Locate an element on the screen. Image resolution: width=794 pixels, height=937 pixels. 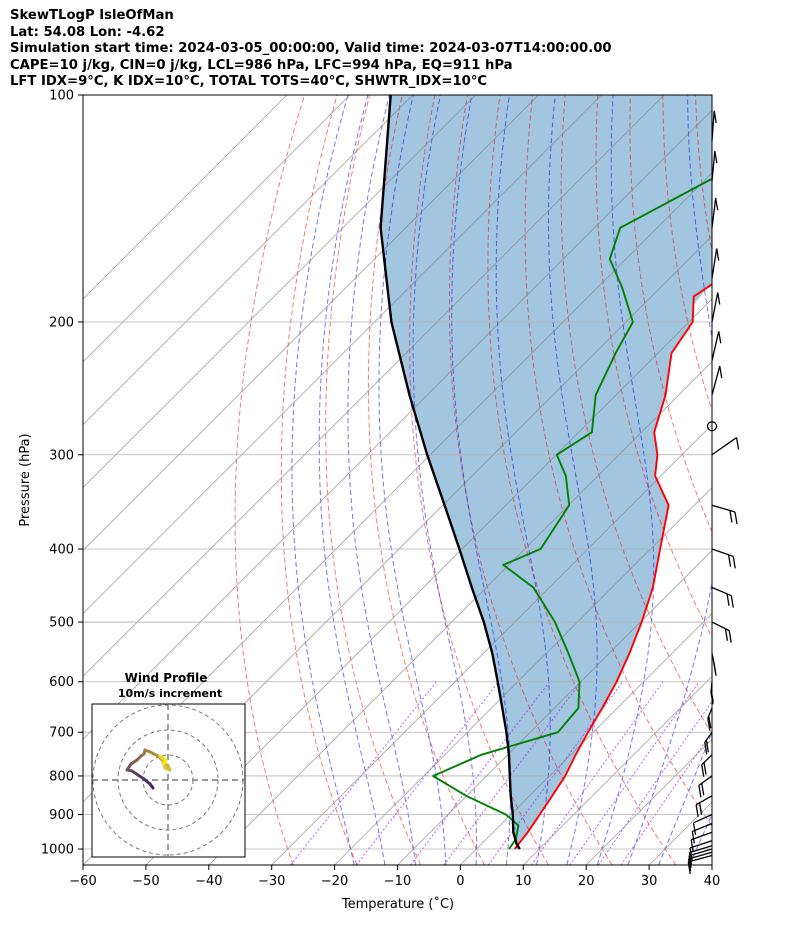
inset-title: Wind Profile is located at coordinates (166, 678).